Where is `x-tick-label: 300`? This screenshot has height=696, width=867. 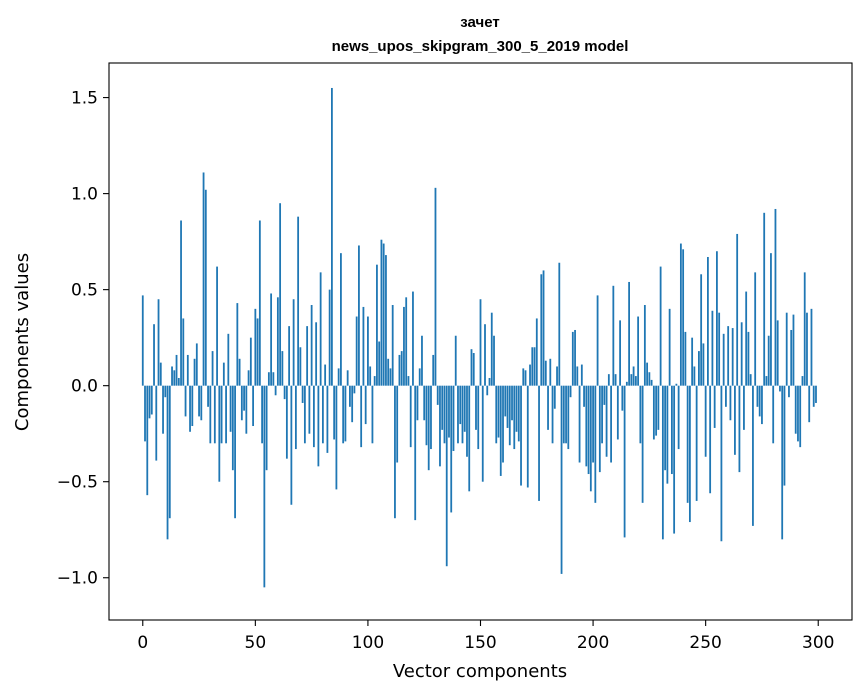 x-tick-label: 300 is located at coordinates (818, 643).